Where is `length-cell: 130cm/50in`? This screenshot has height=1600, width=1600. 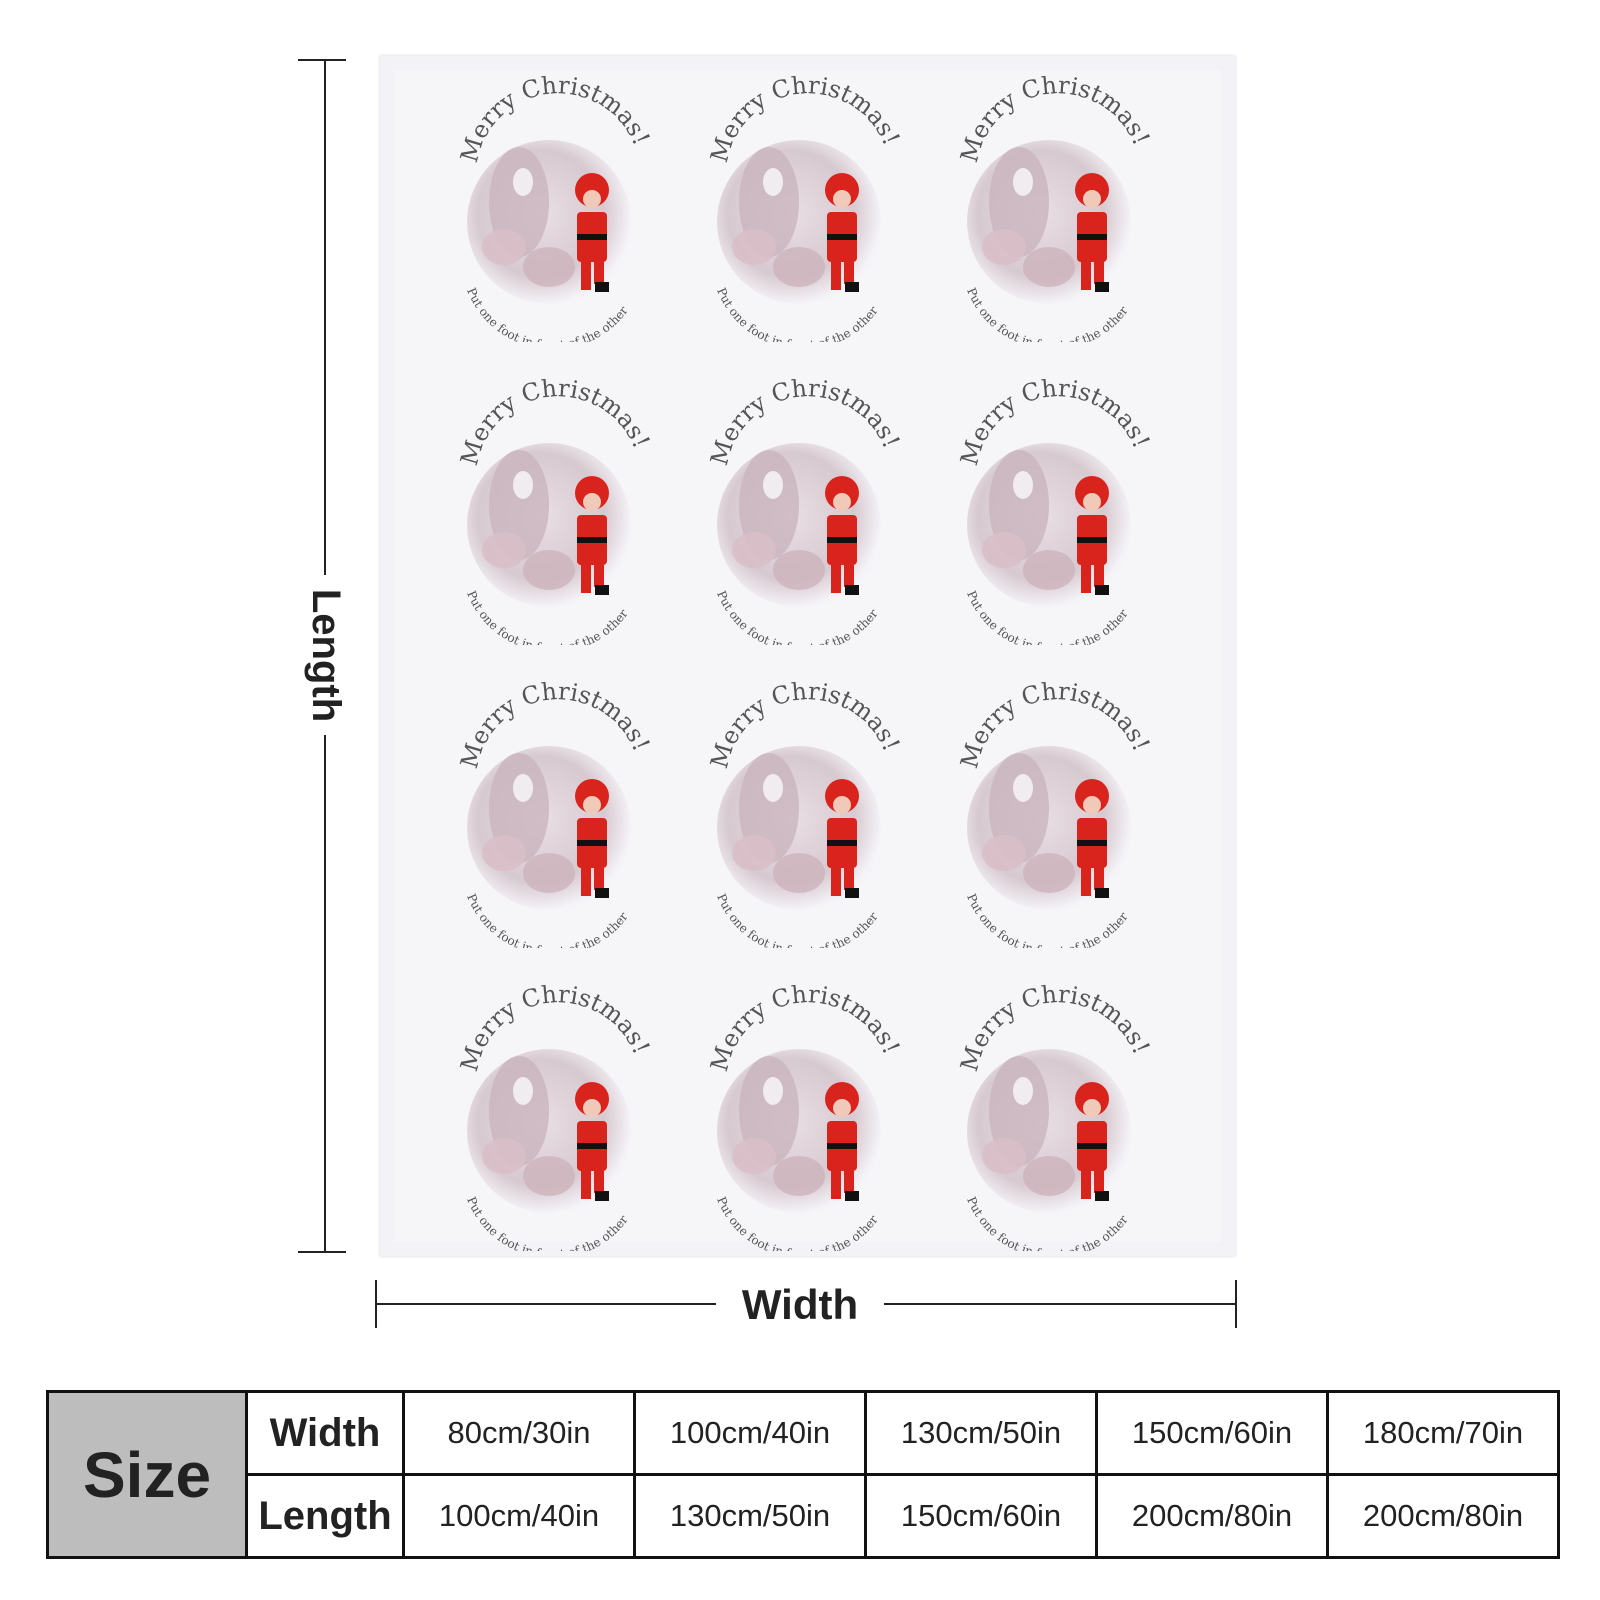
length-cell: 130cm/50in is located at coordinates (750, 1516).